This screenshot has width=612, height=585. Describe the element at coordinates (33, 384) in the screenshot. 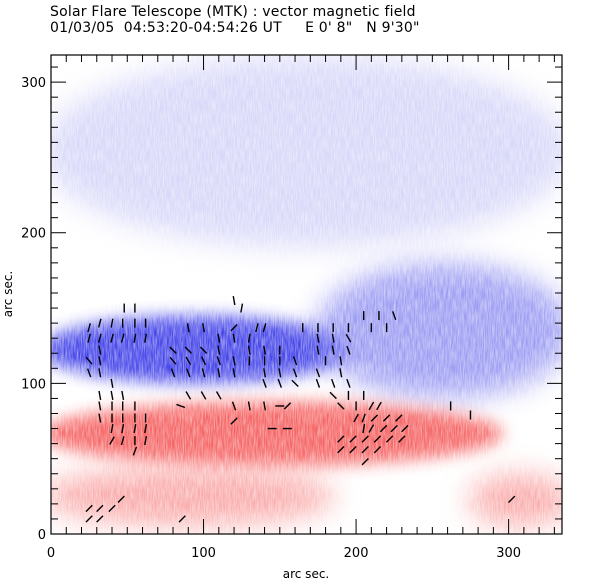

I see `y-tick-label: 100` at that location.